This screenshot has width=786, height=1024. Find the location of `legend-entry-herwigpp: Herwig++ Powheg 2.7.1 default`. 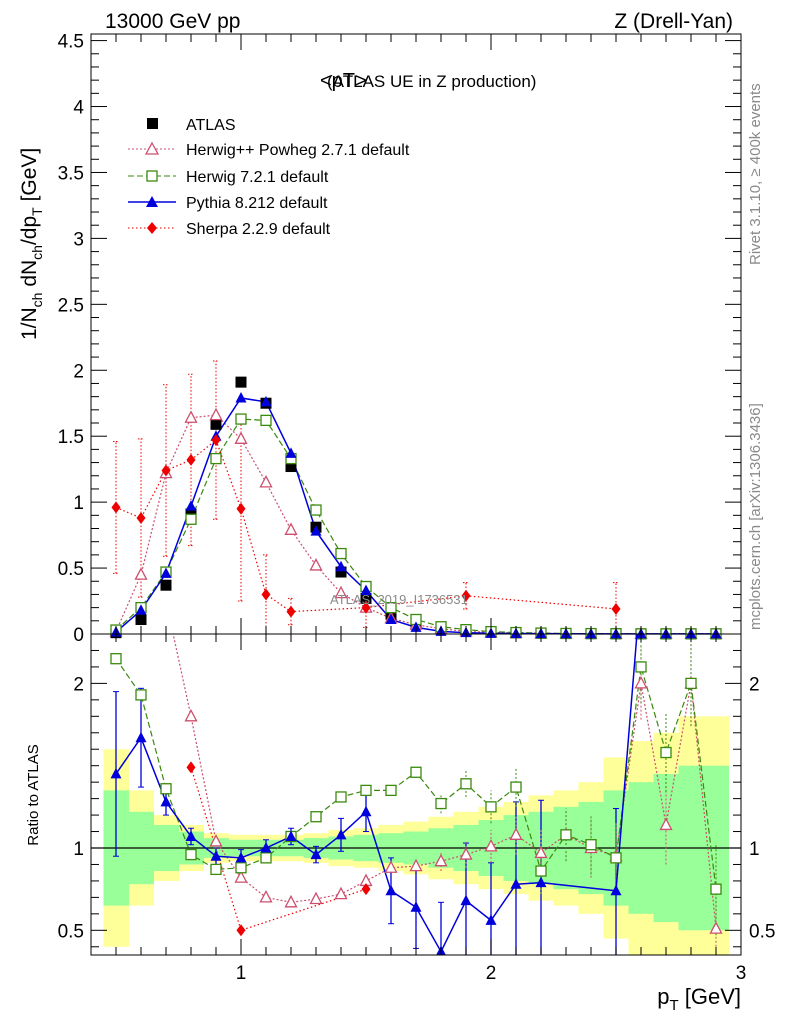

legend-entry-herwigpp: Herwig++ Powheg 2.7.1 default is located at coordinates (269, 150).